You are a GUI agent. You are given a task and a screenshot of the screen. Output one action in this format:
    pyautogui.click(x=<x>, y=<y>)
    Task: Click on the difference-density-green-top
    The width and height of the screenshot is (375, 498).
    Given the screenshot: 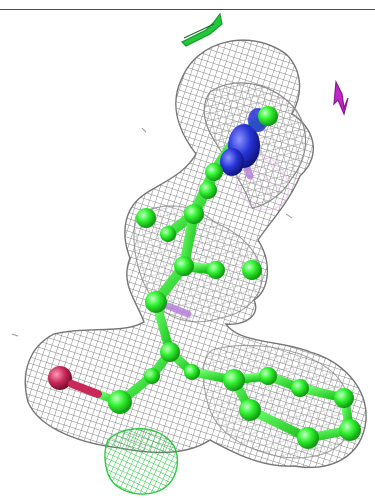 What is the action you would take?
    pyautogui.click(x=202, y=30)
    